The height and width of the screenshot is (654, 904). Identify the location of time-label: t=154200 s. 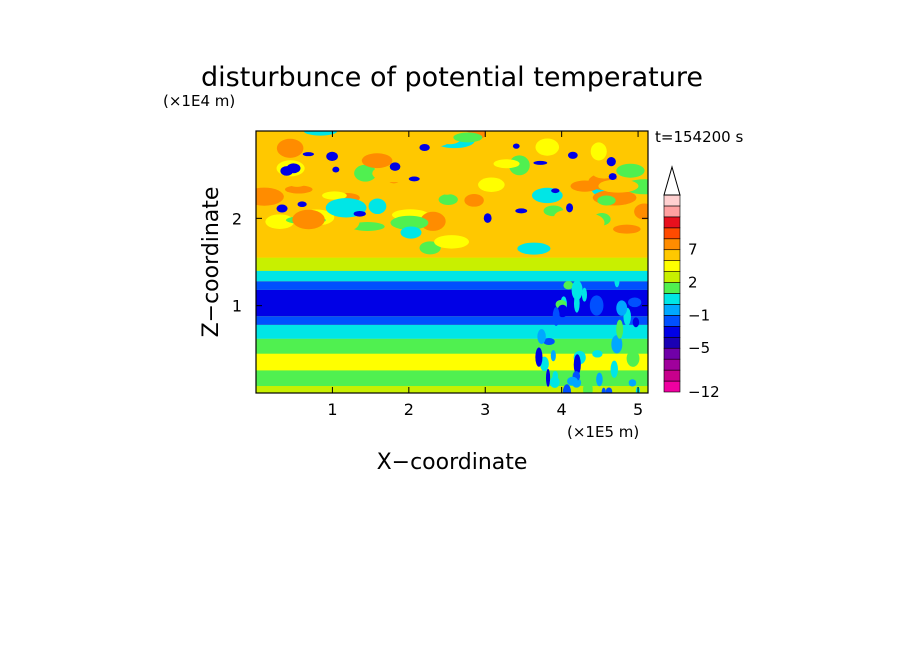
(699, 137).